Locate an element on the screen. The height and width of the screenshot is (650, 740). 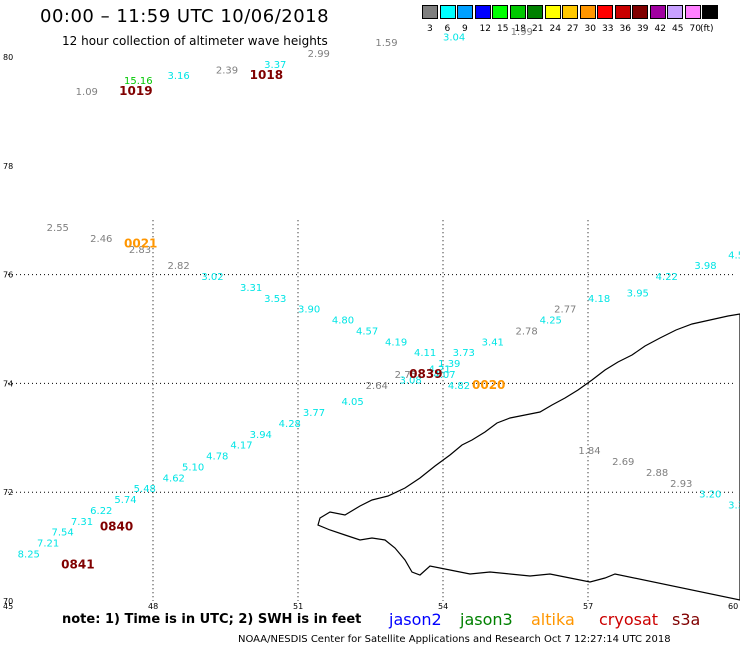
wave-height-value: 3.98 is located at coordinates (705, 266).